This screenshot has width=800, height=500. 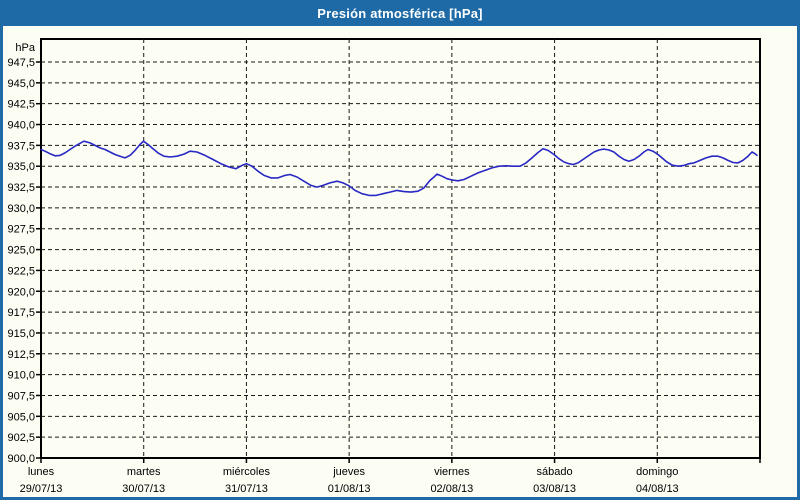 I want to click on day-name-label: jueves, so click(x=348, y=472).